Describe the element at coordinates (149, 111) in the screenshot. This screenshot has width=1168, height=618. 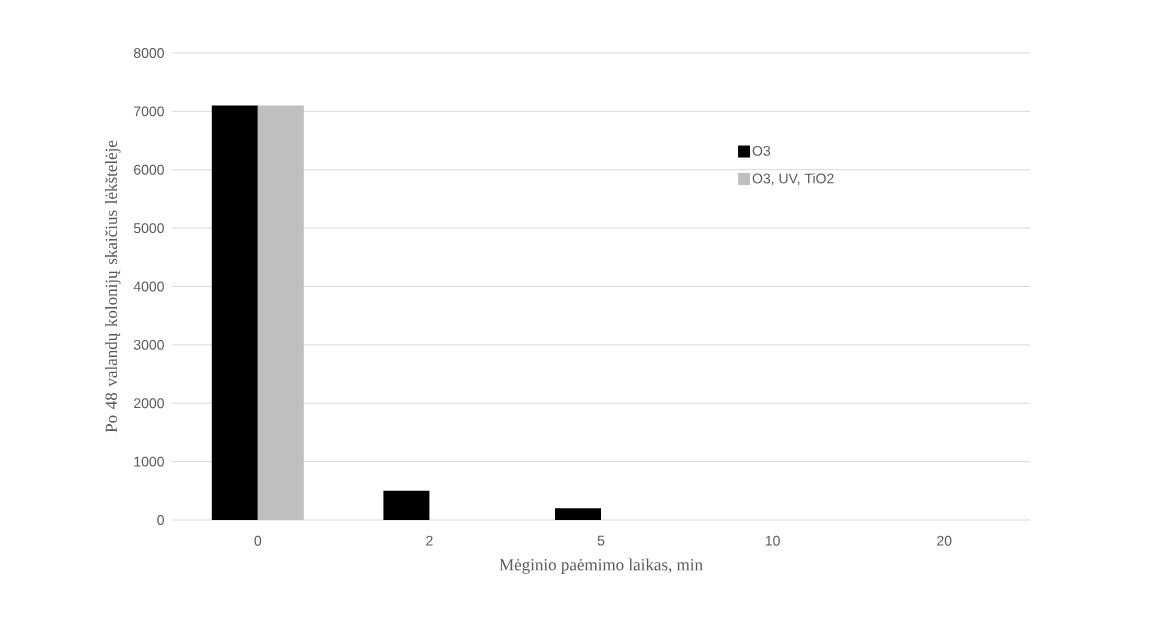
I see `y-tick-label: 7000` at that location.